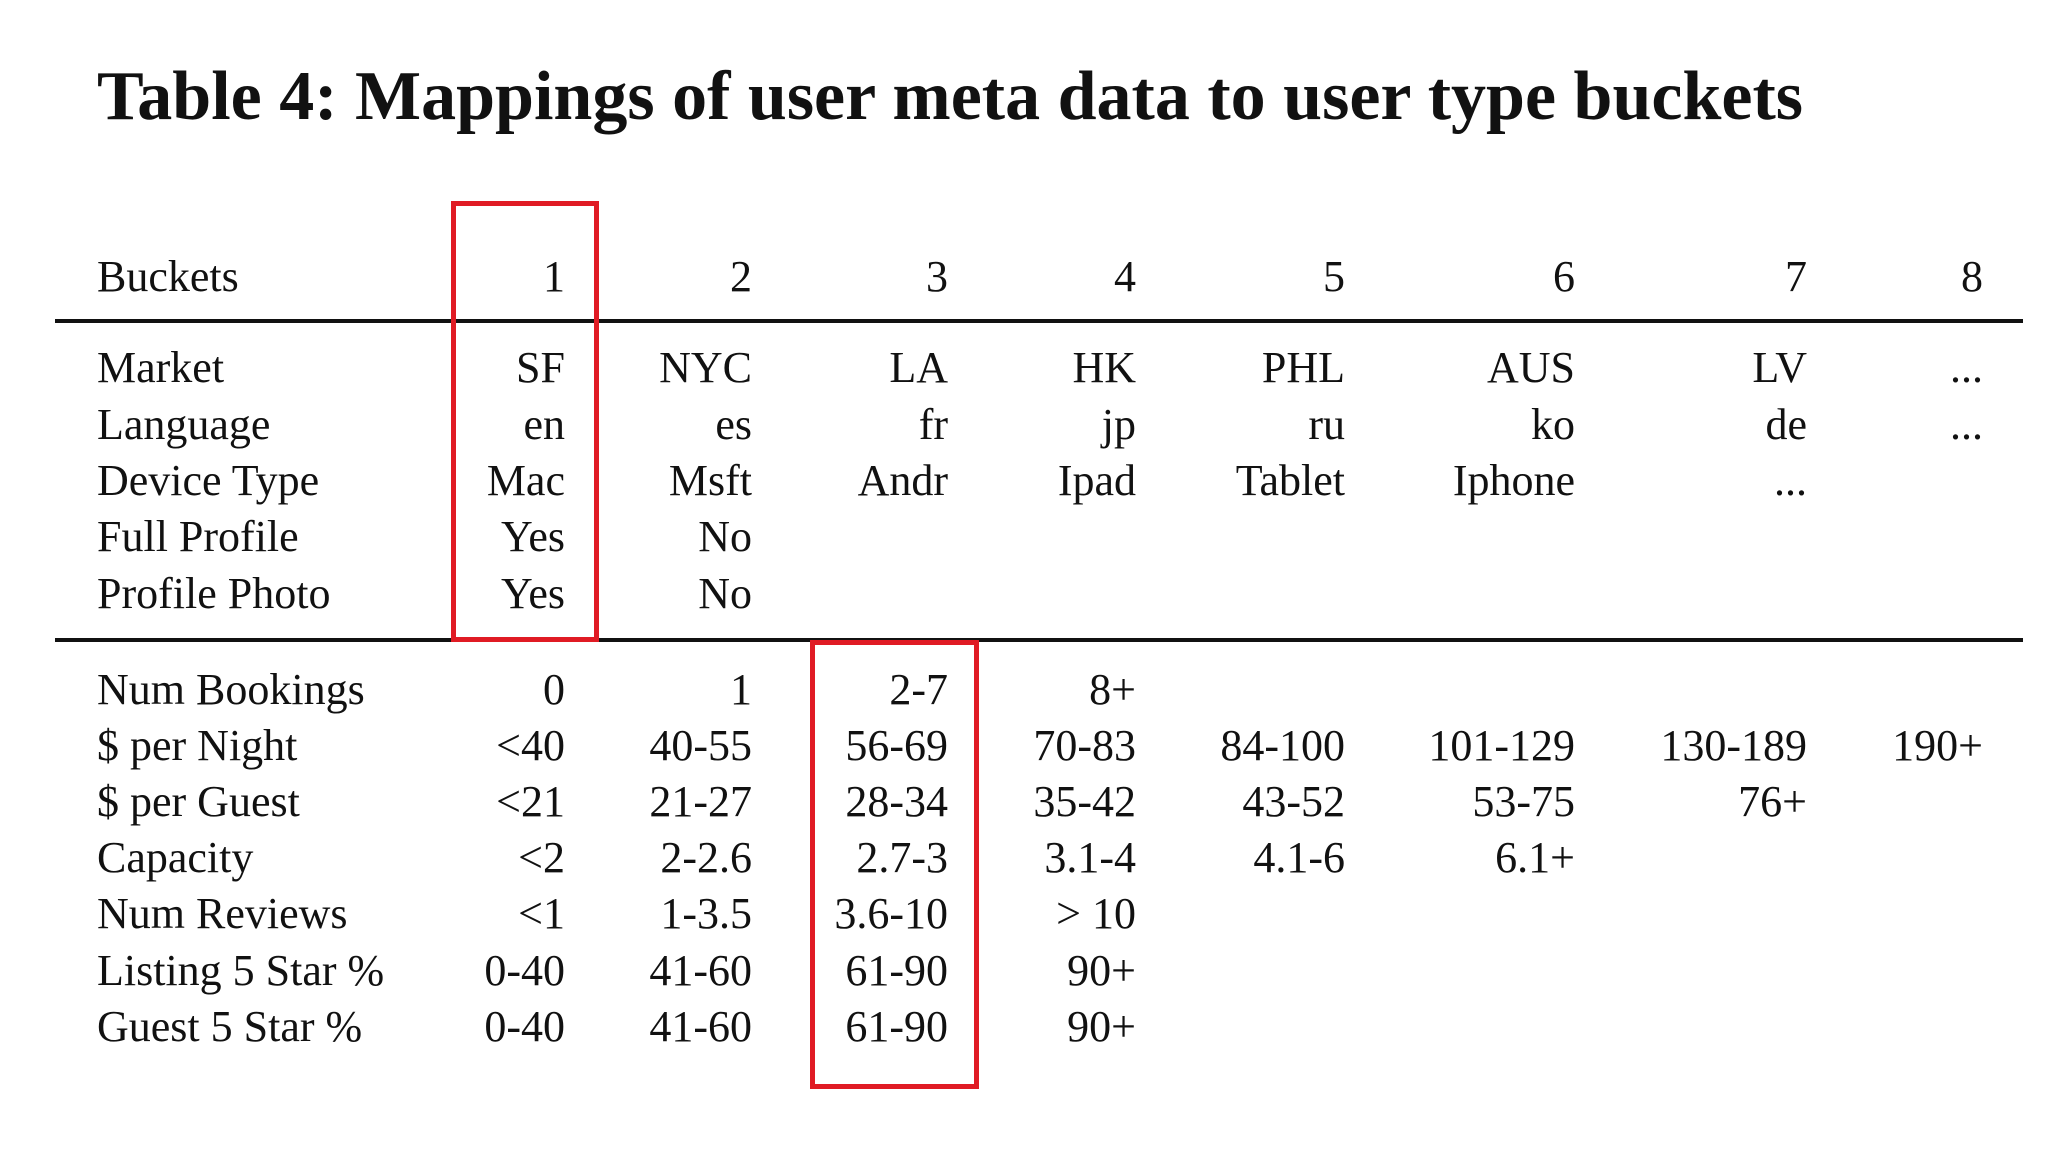 The width and height of the screenshot is (2069, 1162). Describe the element at coordinates (1535, 857) in the screenshot. I see `listing-stats-cell: 6.1+` at that location.